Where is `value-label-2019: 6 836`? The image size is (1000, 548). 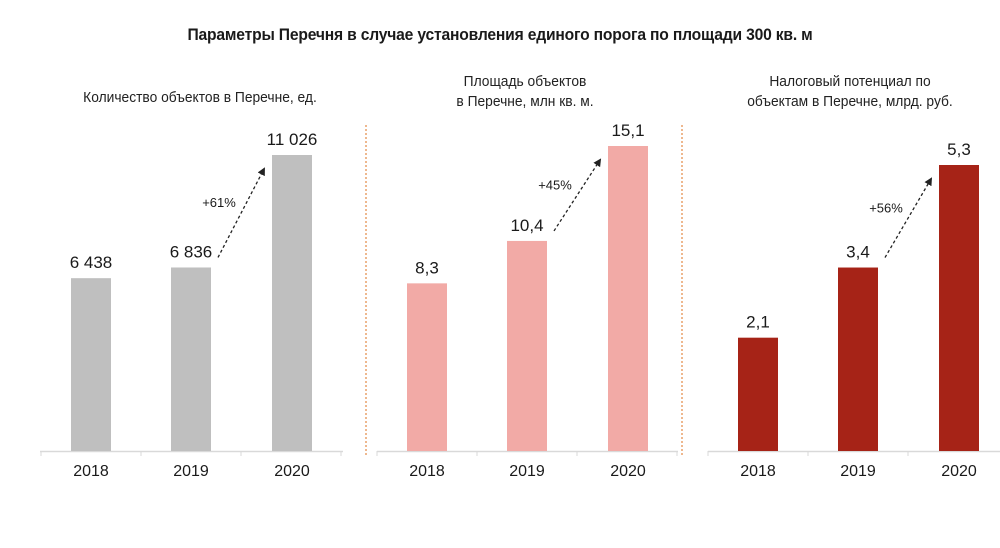 value-label-2019: 6 836 is located at coordinates (191, 251).